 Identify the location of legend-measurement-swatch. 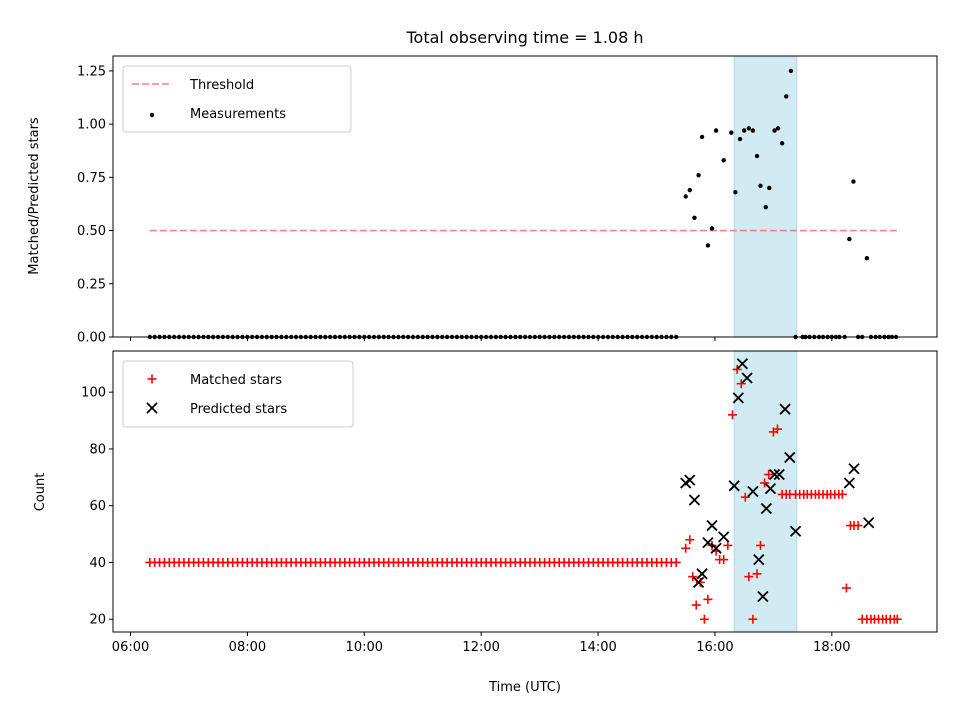
(152, 115).